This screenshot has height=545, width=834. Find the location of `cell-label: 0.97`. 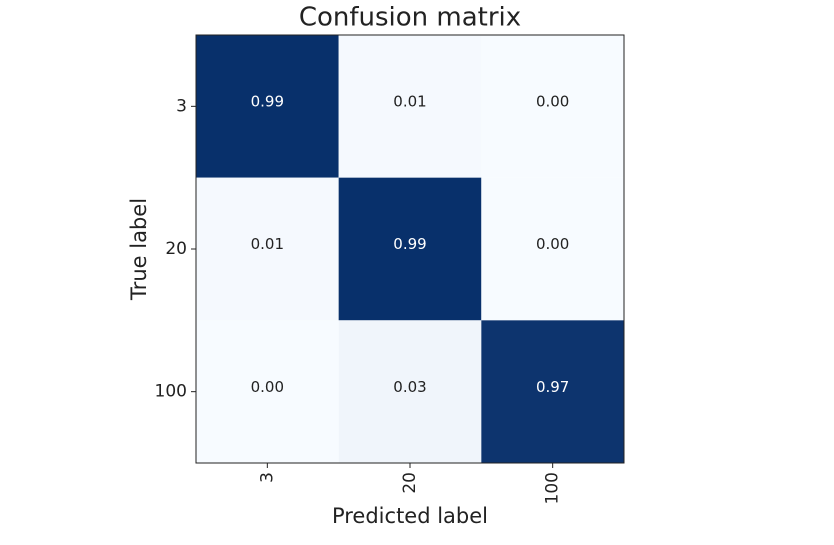

cell-label: 0.97 is located at coordinates (552, 387).